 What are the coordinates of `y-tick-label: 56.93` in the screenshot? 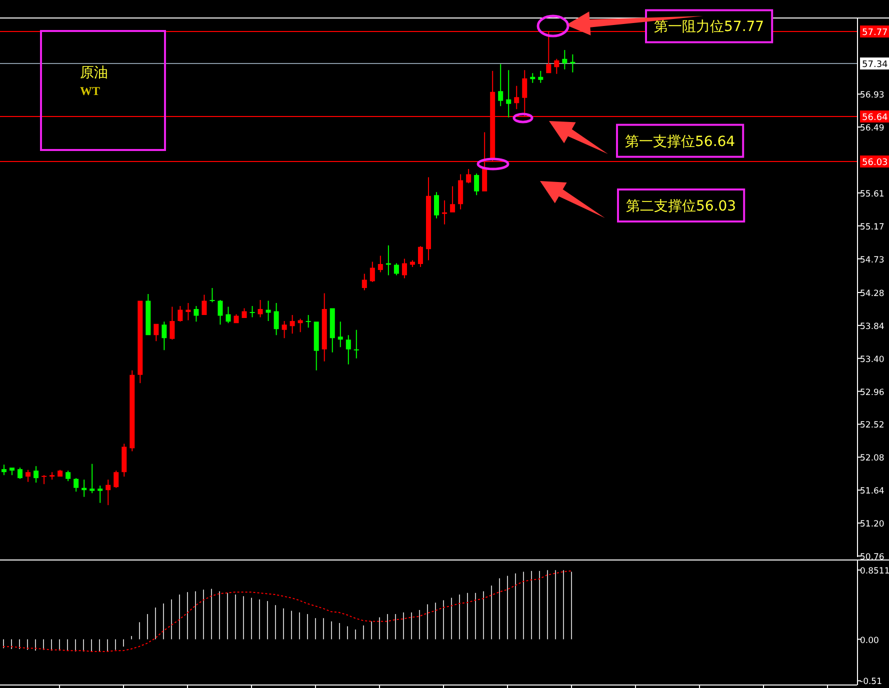 It's located at (872, 95).